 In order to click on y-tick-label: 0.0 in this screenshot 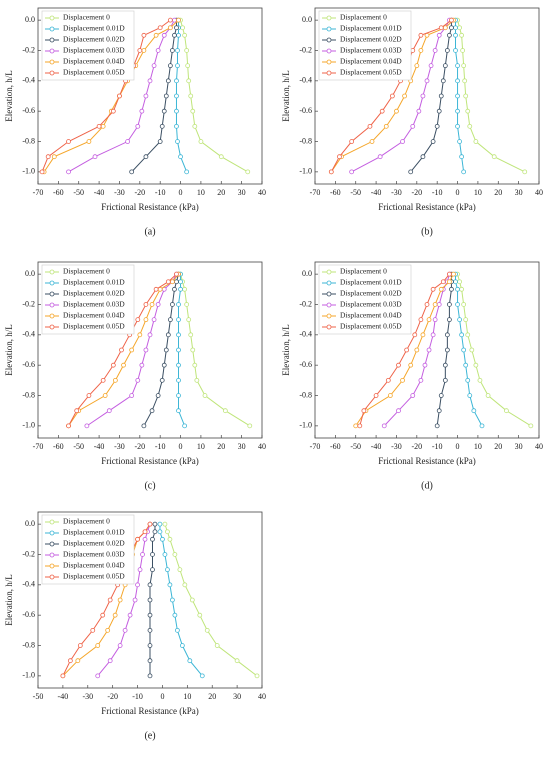, I will do `click(30, 19)`.